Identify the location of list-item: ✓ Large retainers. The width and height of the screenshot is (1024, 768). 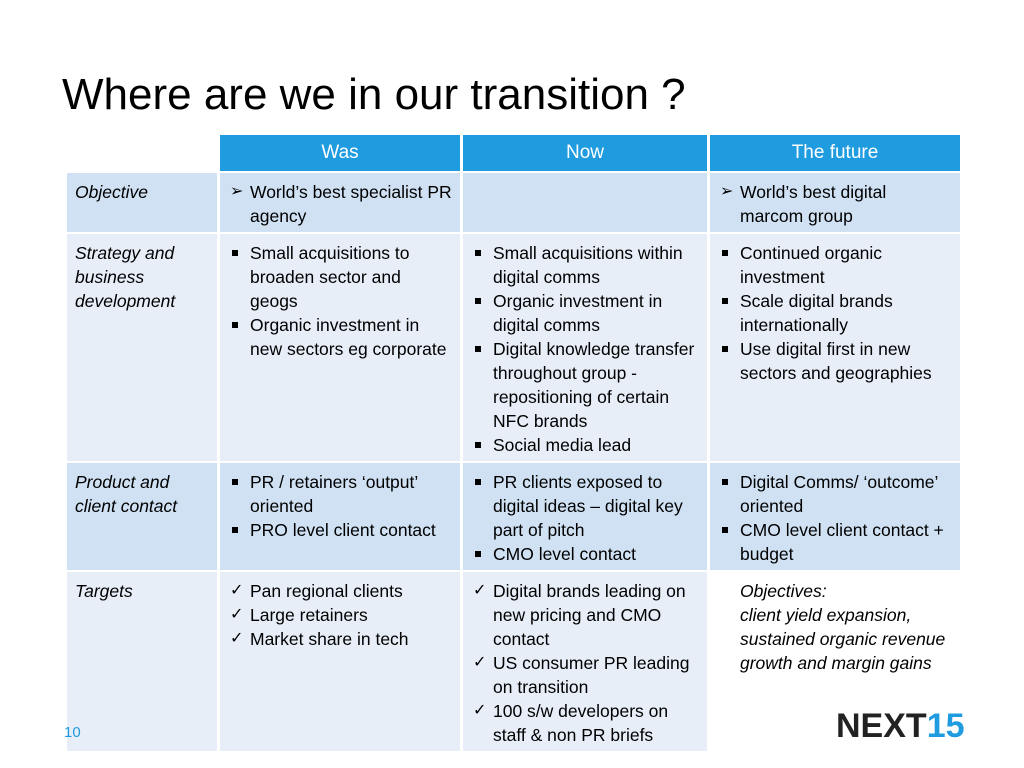
(340, 615).